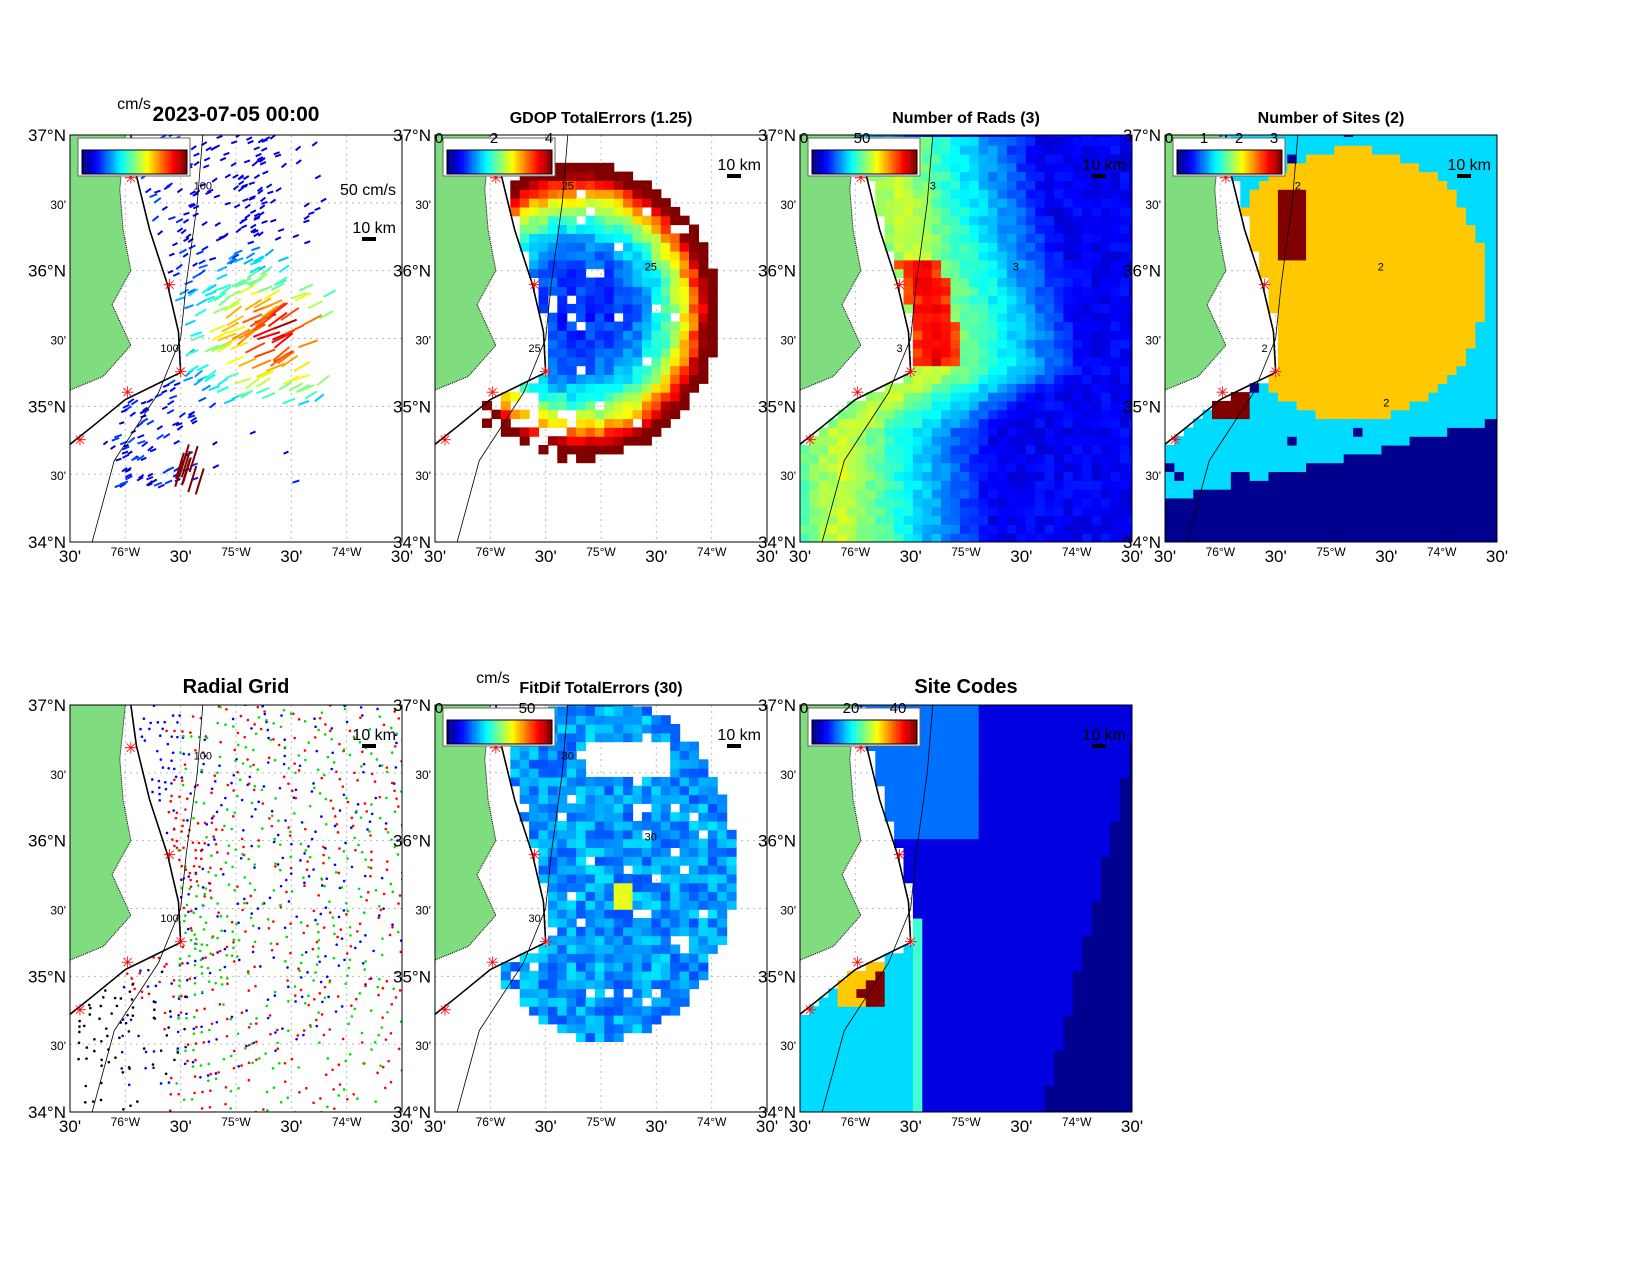  What do you see at coordinates (423, 205) in the screenshot?
I see `lat-tick-label: 30'` at bounding box center [423, 205].